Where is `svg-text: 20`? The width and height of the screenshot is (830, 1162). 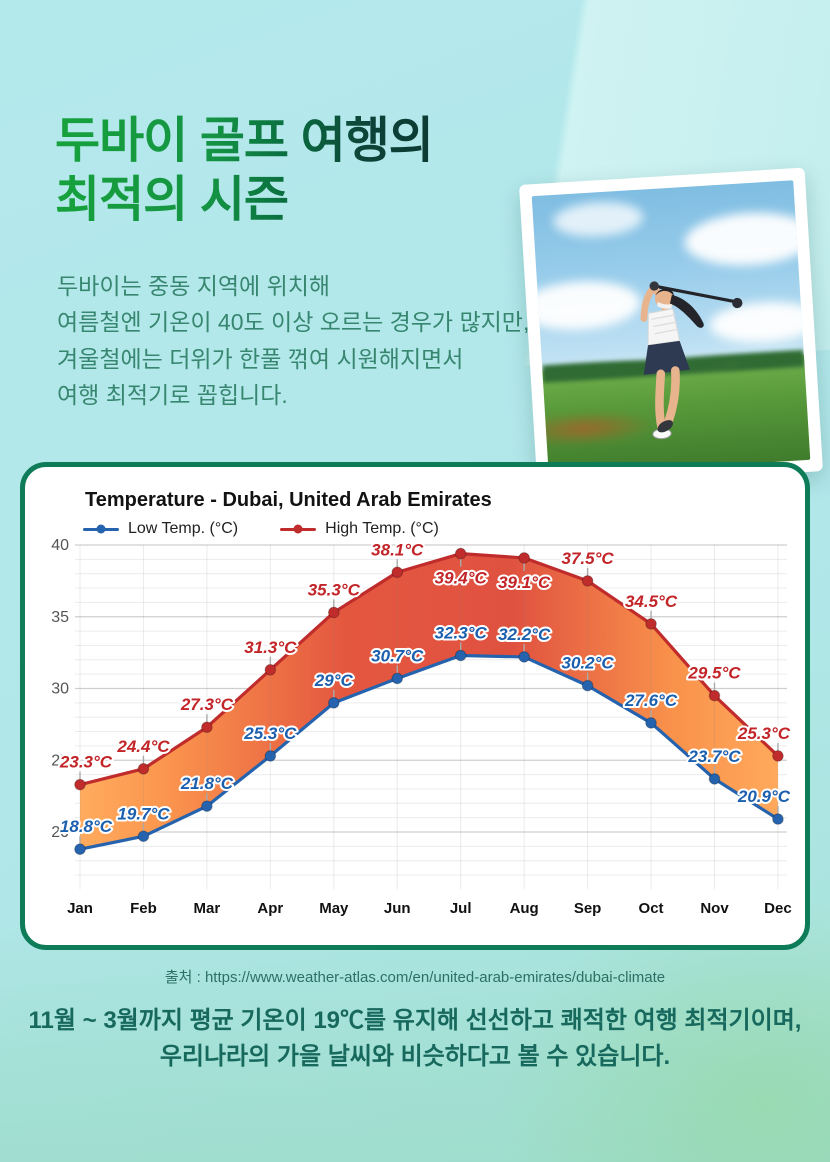 svg-text: 20 is located at coordinates (60, 832).